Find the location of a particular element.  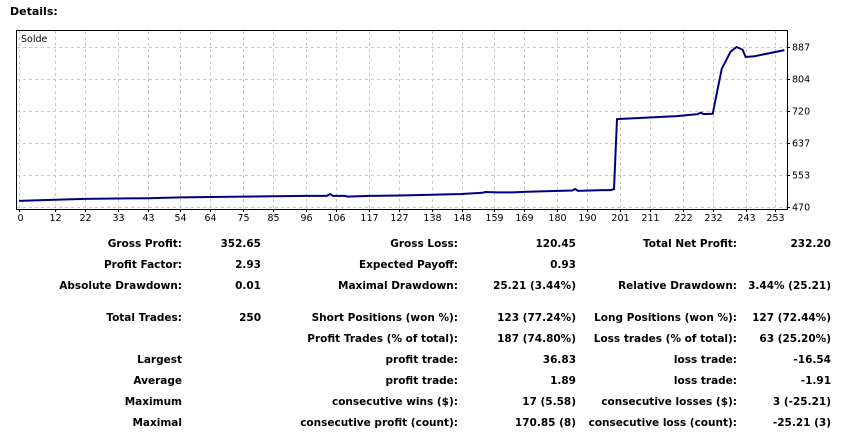

x-tick-label: 12 is located at coordinates (55, 218).